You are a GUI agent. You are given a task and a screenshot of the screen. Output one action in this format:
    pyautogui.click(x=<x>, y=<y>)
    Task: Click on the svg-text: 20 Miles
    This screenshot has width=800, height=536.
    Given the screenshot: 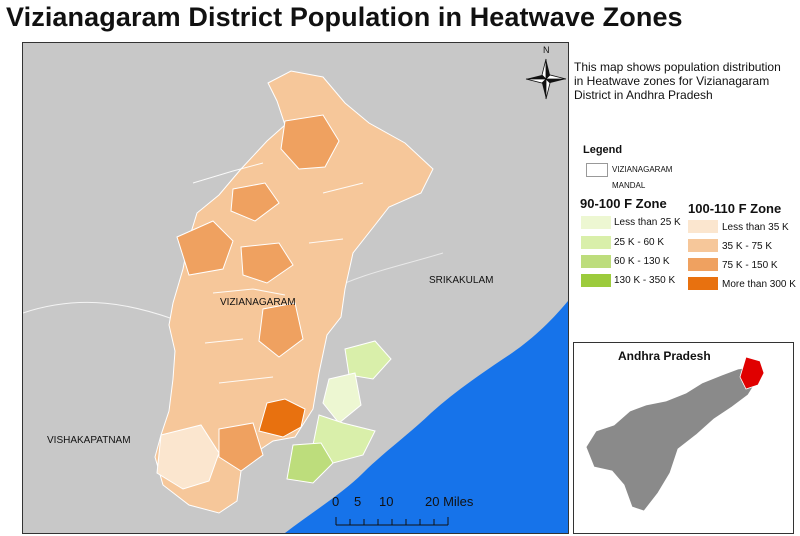 What is the action you would take?
    pyautogui.click(x=449, y=501)
    